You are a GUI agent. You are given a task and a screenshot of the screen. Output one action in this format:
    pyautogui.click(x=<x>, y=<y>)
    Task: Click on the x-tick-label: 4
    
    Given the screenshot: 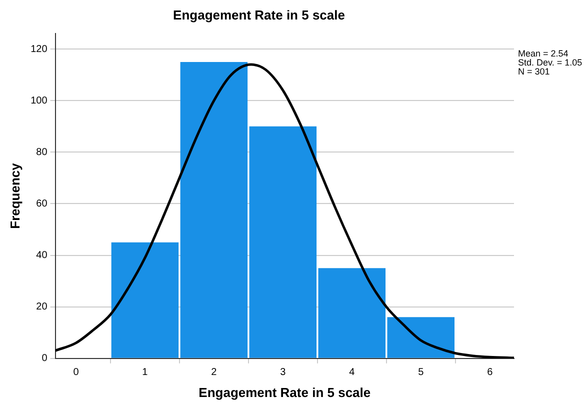 What is the action you would take?
    pyautogui.click(x=352, y=372)
    